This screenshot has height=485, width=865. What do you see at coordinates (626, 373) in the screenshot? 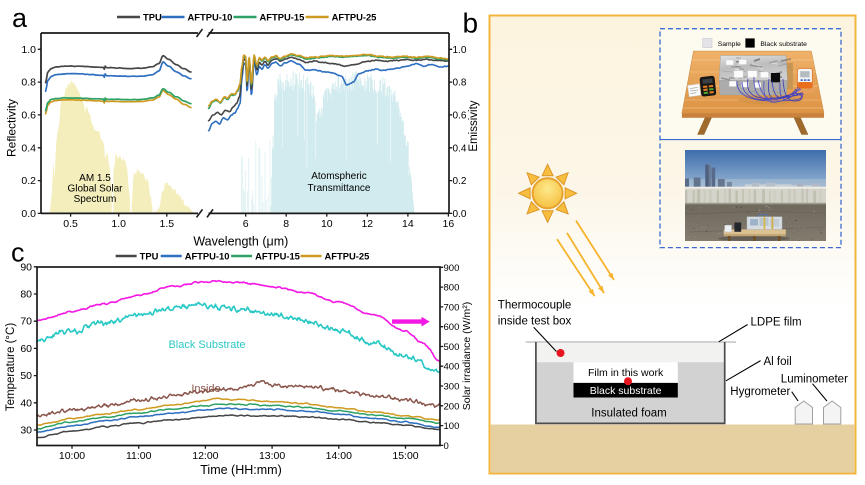
I see `svg-text: Film in this work` at bounding box center [626, 373].